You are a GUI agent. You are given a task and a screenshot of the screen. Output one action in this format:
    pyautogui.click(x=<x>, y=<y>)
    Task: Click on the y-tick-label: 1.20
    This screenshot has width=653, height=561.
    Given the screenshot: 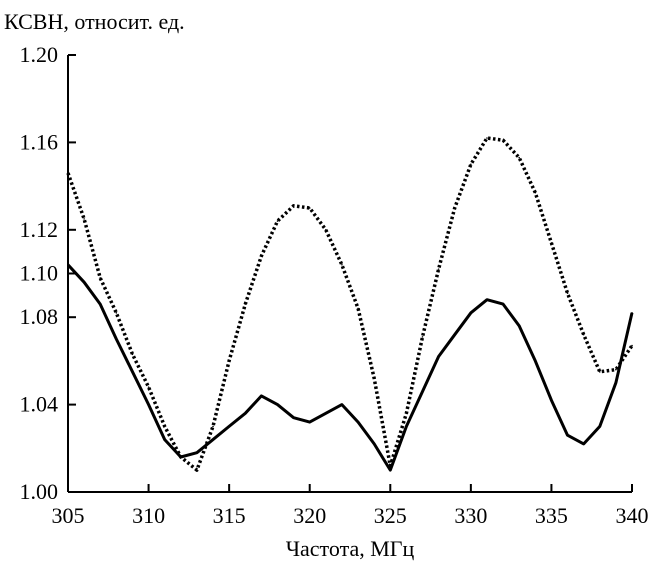 What is the action you would take?
    pyautogui.click(x=39, y=54)
    